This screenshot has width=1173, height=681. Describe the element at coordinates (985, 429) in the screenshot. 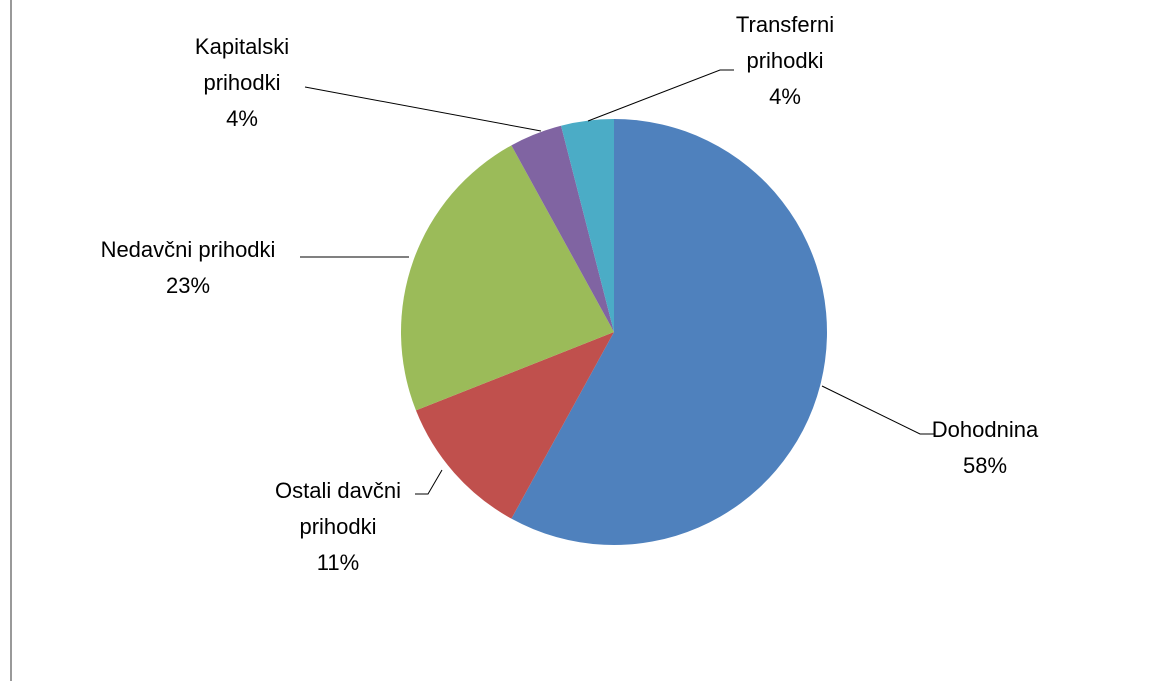

I see `category-label: Dohodnina` at that location.